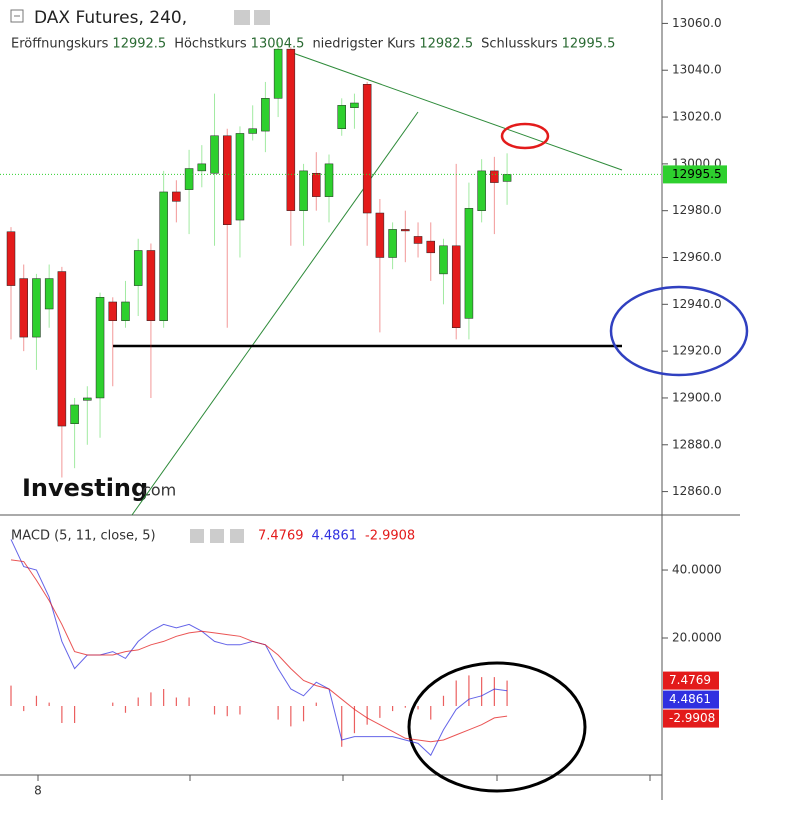  What do you see at coordinates (210, 44) in the screenshot?
I see `ohlc-label: Höchstkurs` at bounding box center [210, 44].